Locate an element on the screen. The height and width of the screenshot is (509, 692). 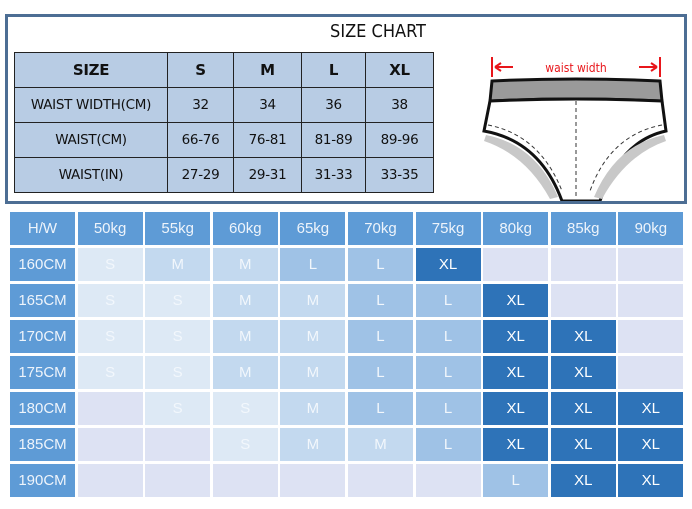
row-label: WAIST(IN) is located at coordinates (91, 175).